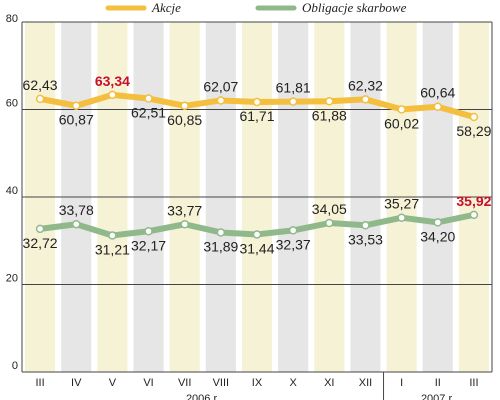 The height and width of the screenshot is (400, 500). Describe the element at coordinates (12, 104) in the screenshot. I see `y-tick-label: 60` at that location.